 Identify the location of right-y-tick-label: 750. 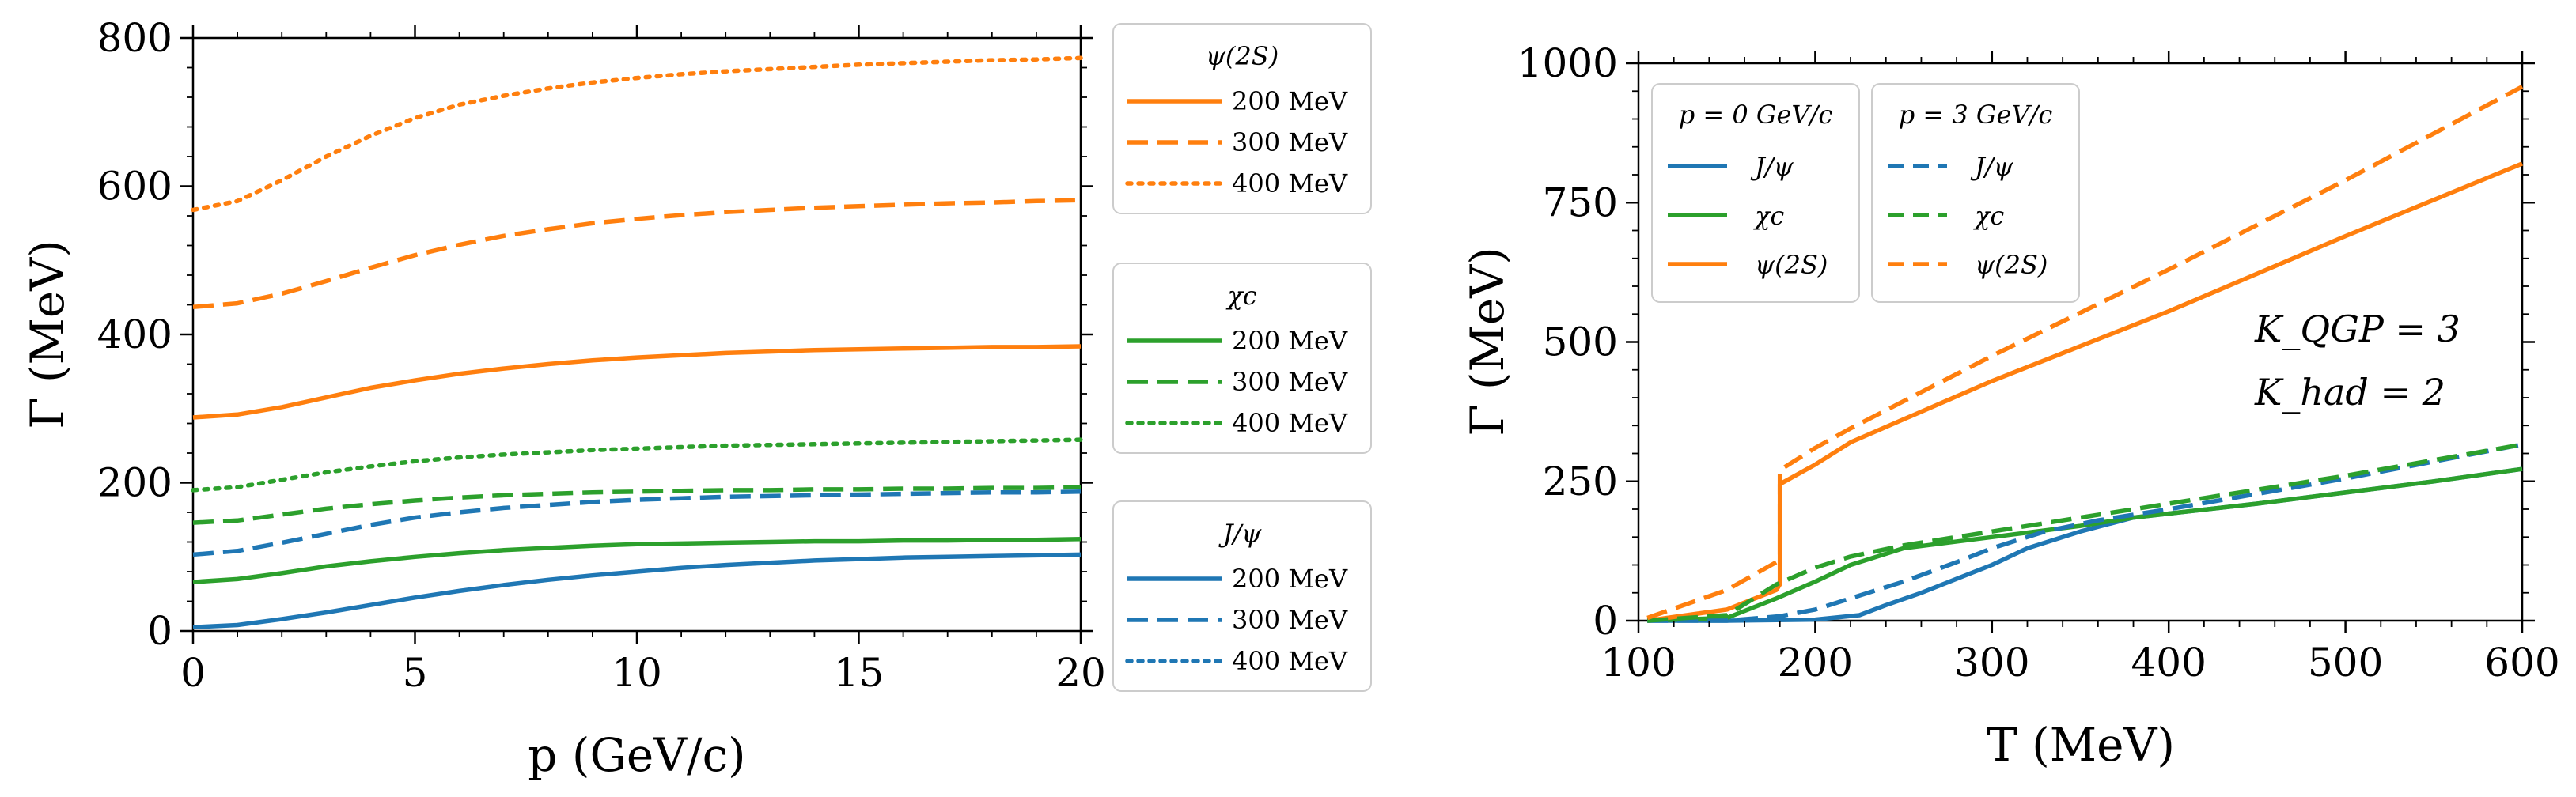
(1580, 202).